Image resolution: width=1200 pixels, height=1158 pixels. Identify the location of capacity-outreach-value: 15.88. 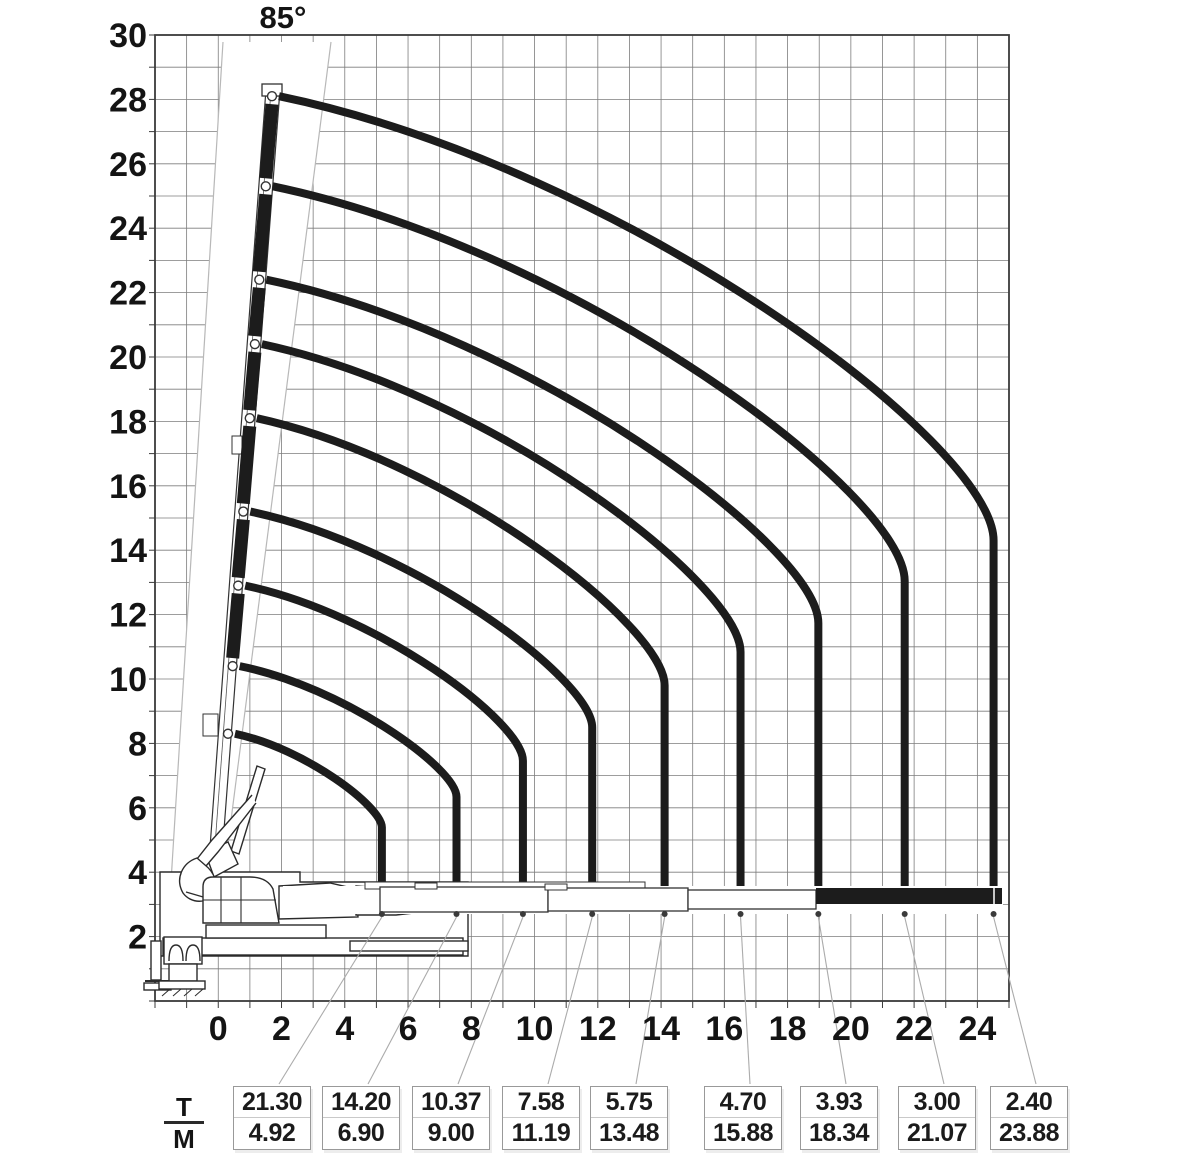
(743, 1133).